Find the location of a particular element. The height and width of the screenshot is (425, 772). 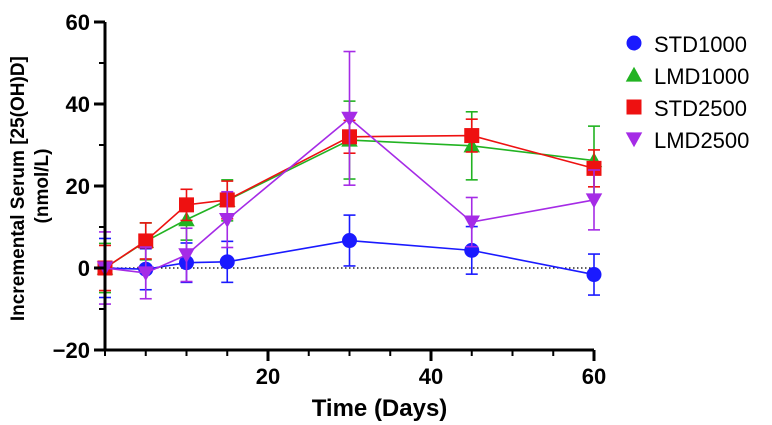

legend-marker-std2500 is located at coordinates (634, 107).